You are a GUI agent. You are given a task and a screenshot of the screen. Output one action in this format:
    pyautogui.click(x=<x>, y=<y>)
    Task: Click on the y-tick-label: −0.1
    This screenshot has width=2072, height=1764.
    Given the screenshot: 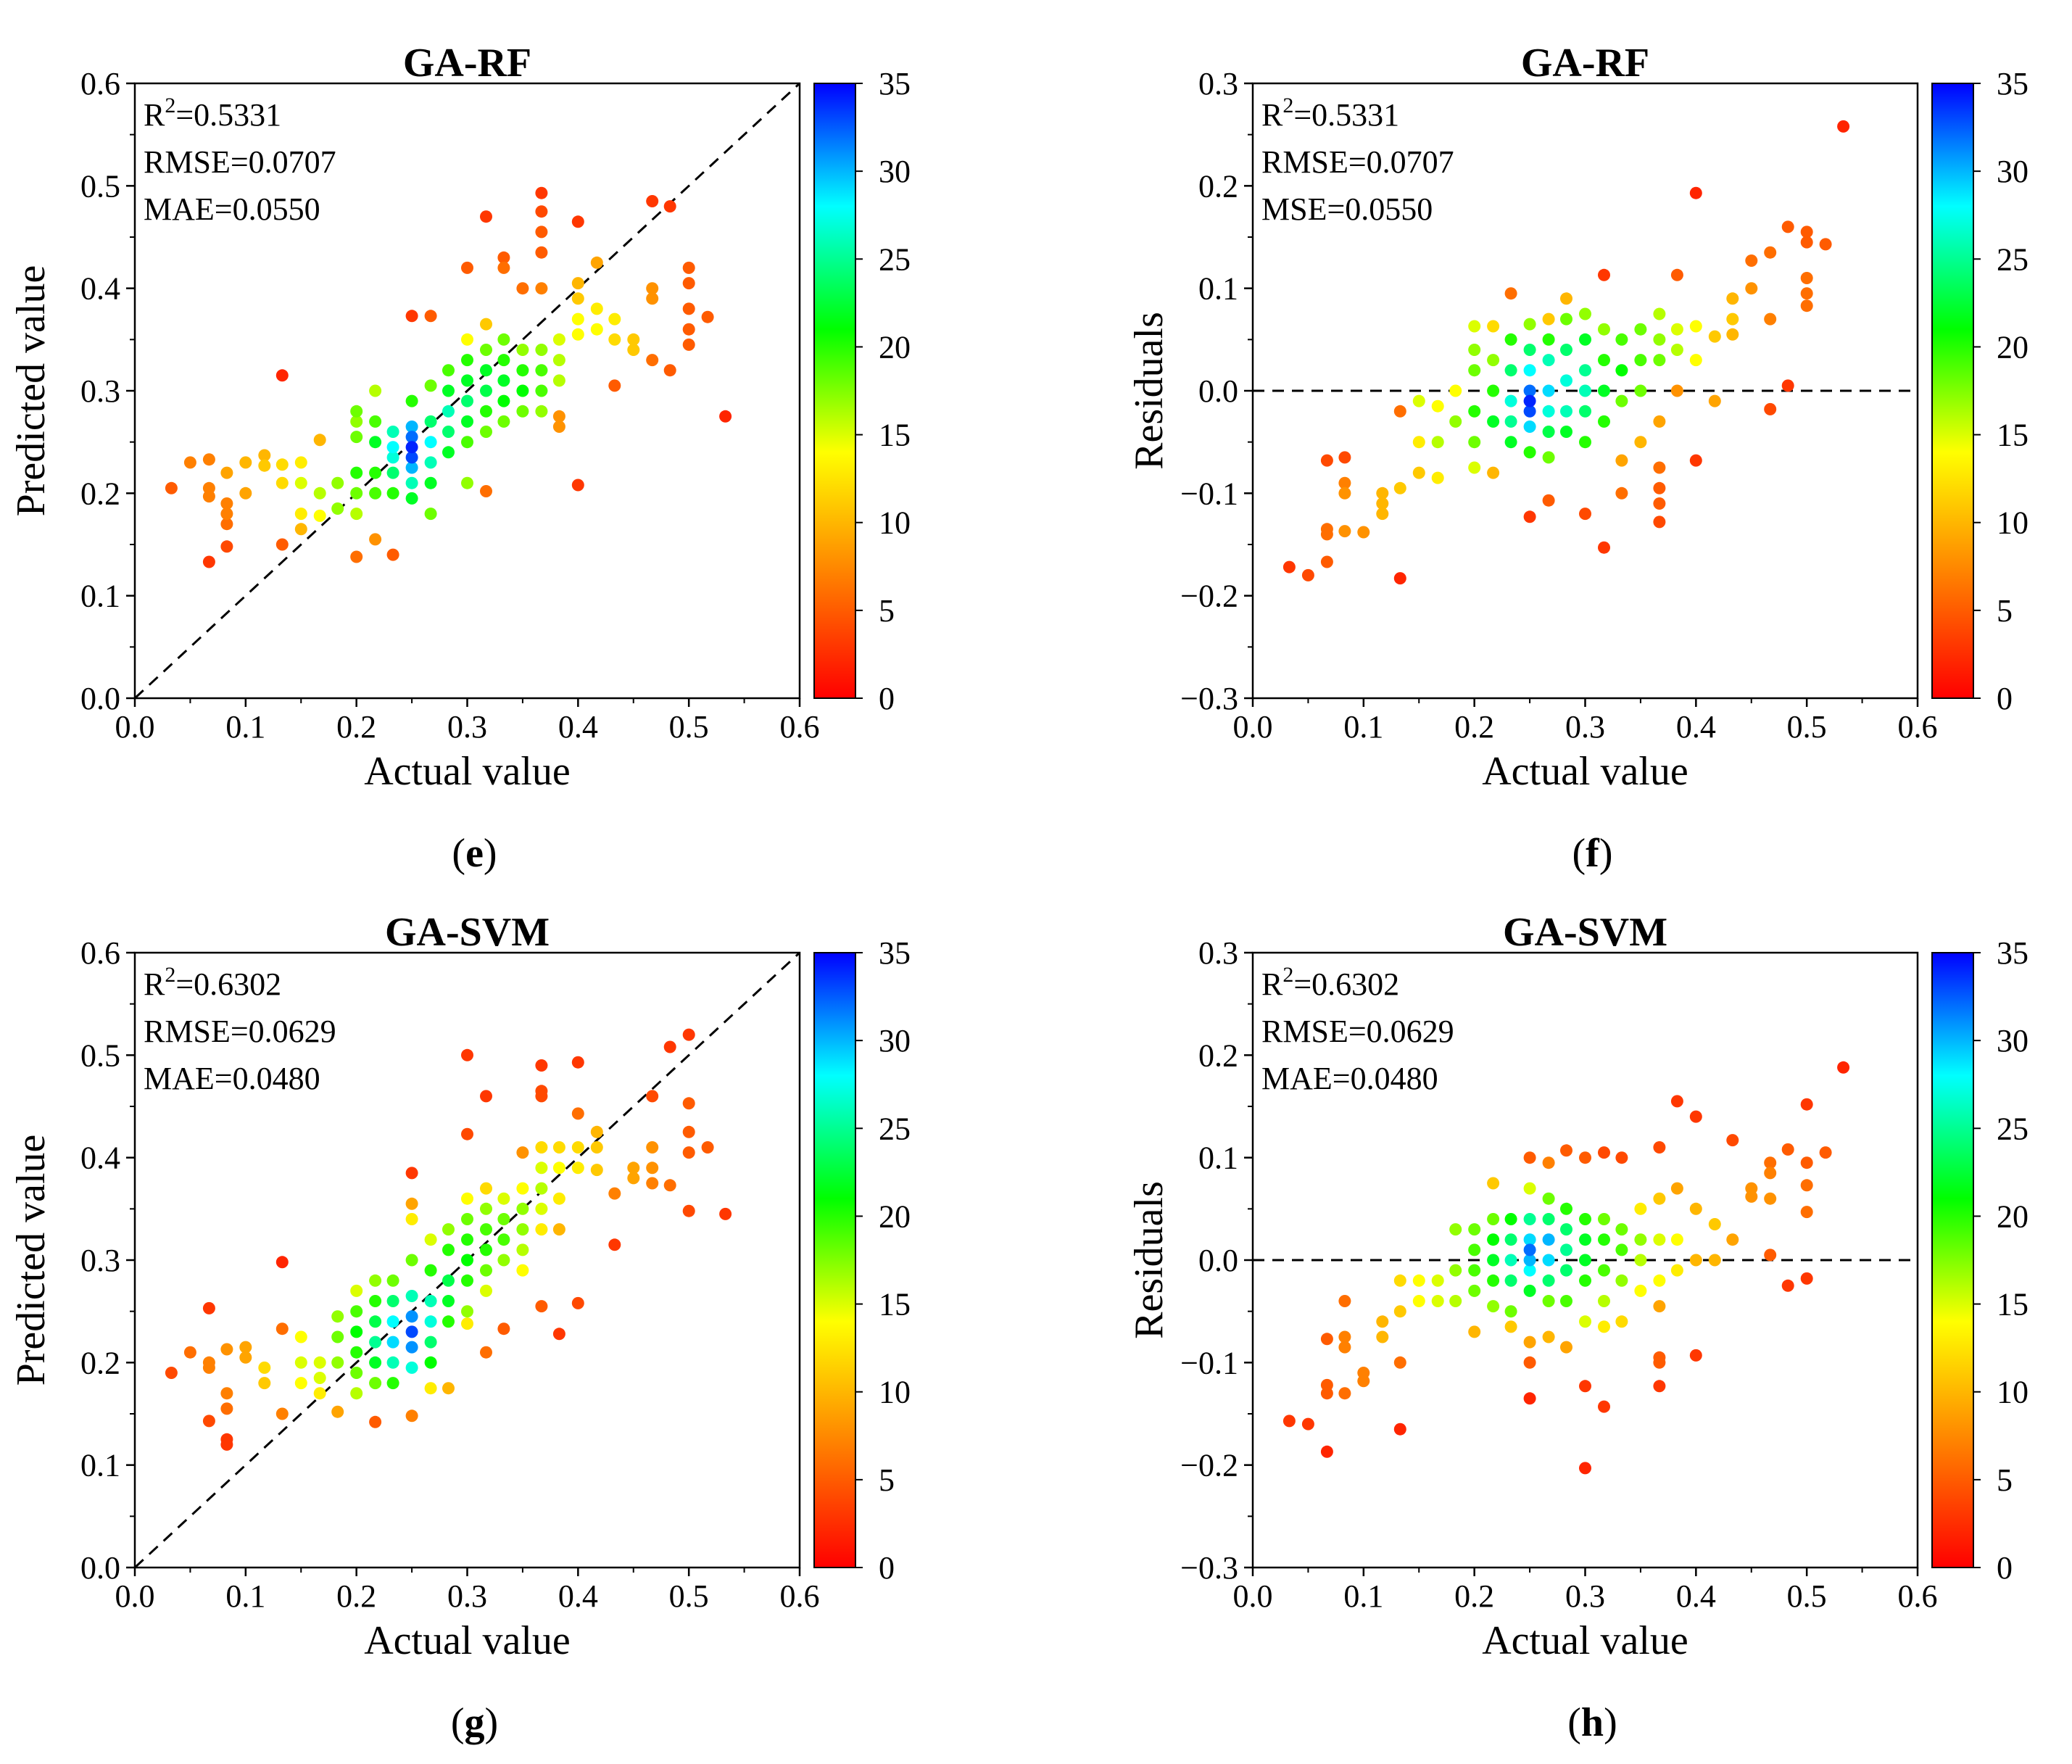 What is the action you would take?
    pyautogui.click(x=1209, y=493)
    